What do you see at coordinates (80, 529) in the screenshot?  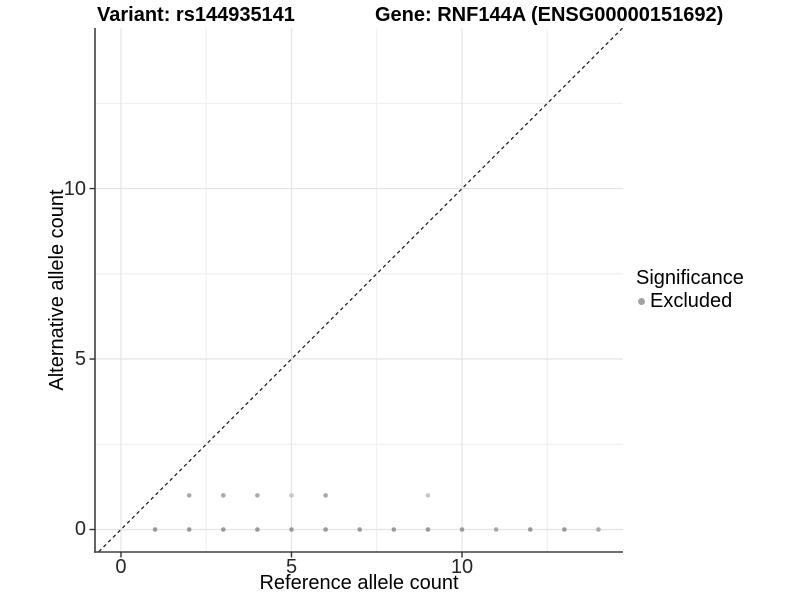 I see `y-tick-label: 0` at bounding box center [80, 529].